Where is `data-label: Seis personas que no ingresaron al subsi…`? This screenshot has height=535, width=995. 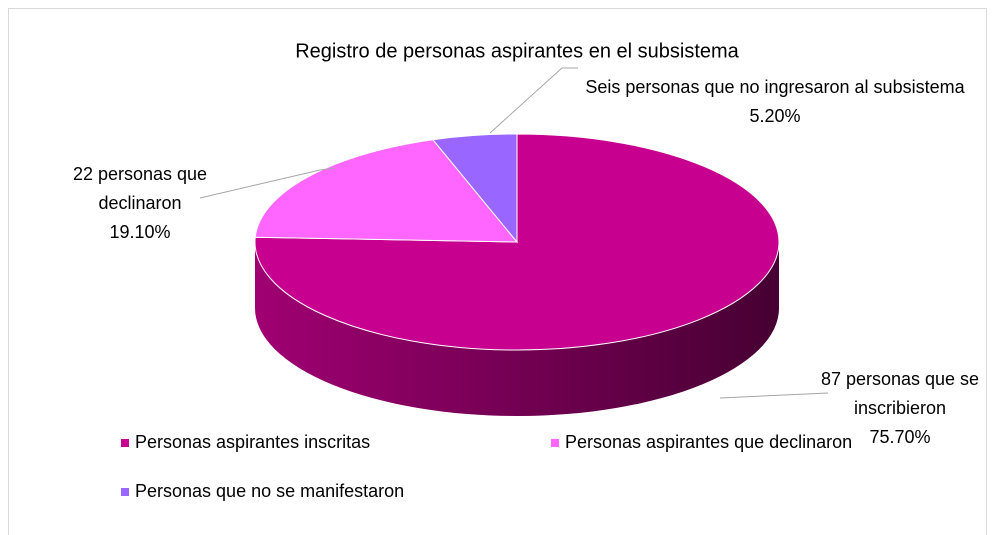
data-label: Seis personas que no ingresaron al subsi… is located at coordinates (775, 102).